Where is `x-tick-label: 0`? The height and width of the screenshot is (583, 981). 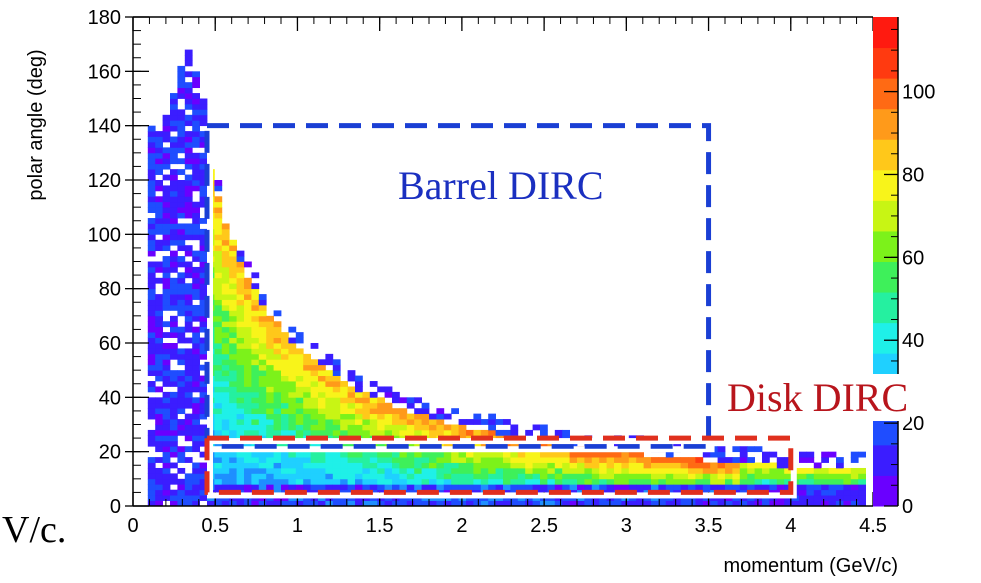 x-tick-label: 0 is located at coordinates (132, 526).